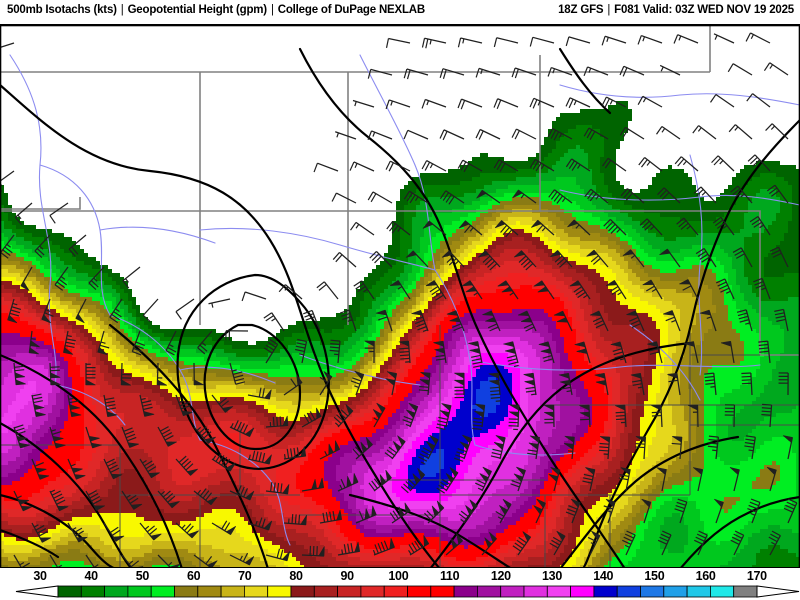 Image resolution: width=800 pixels, height=600 pixels. Describe the element at coordinates (40, 576) in the screenshot. I see `colorbar-tick-30: 30` at that location.